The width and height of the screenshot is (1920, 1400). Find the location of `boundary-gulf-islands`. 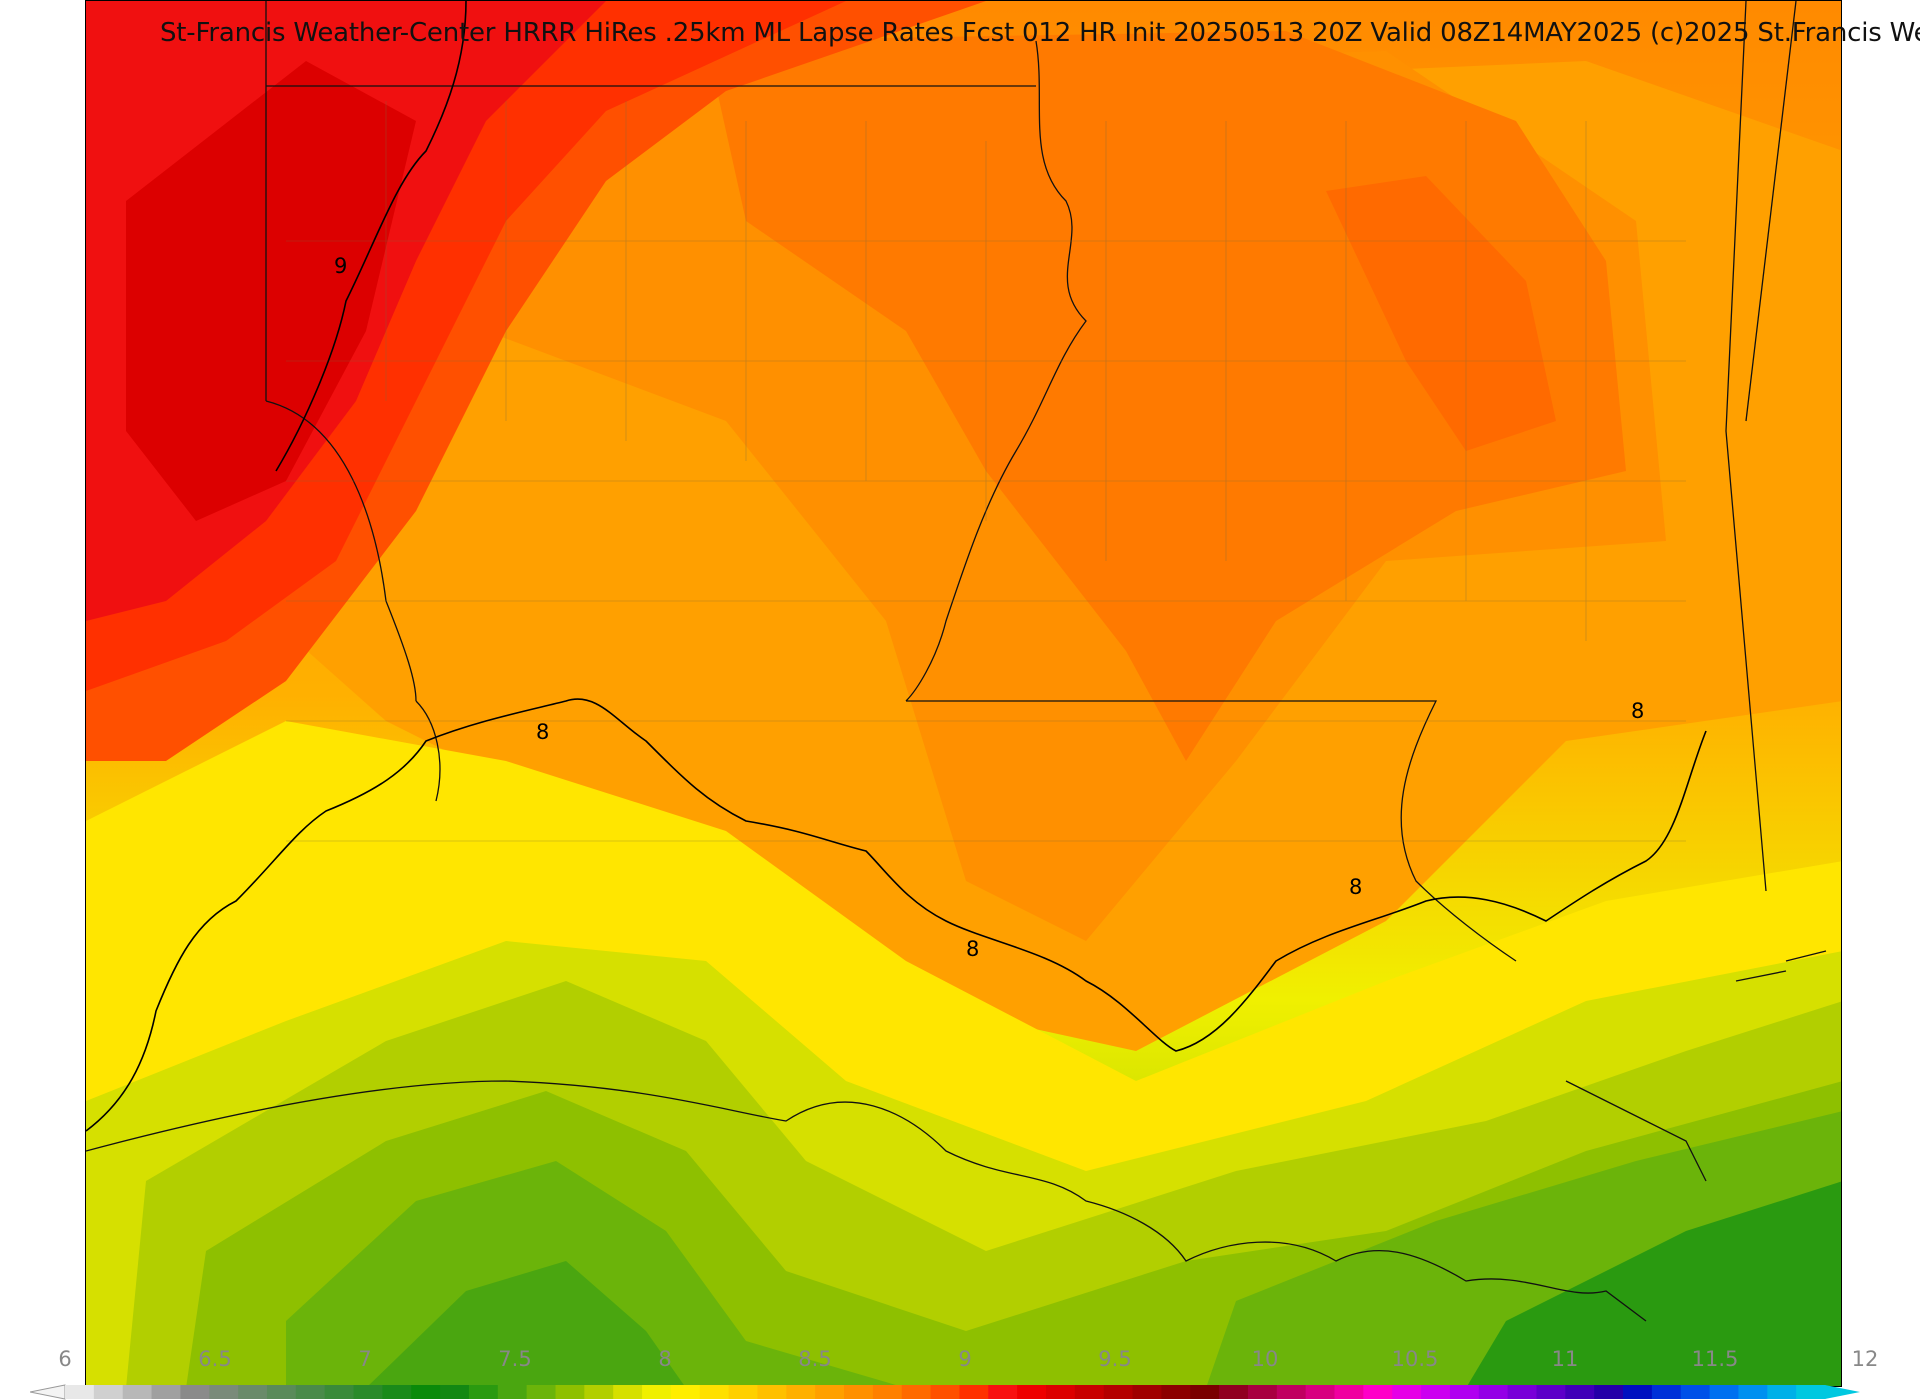

boundary-gulf-islands is located at coordinates (1696, 1066).